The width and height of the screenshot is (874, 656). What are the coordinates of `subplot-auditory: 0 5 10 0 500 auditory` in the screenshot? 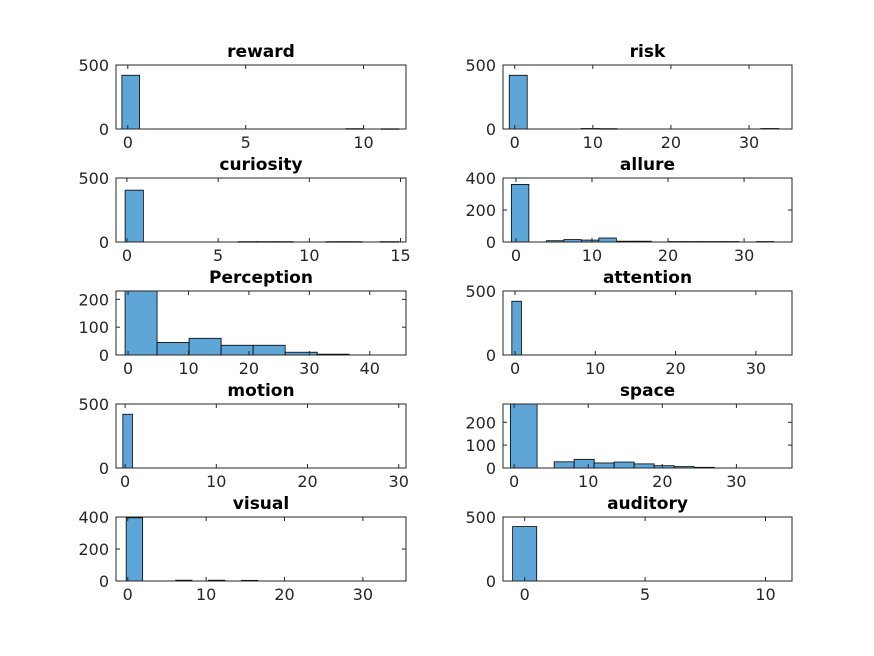 It's located at (629, 549).